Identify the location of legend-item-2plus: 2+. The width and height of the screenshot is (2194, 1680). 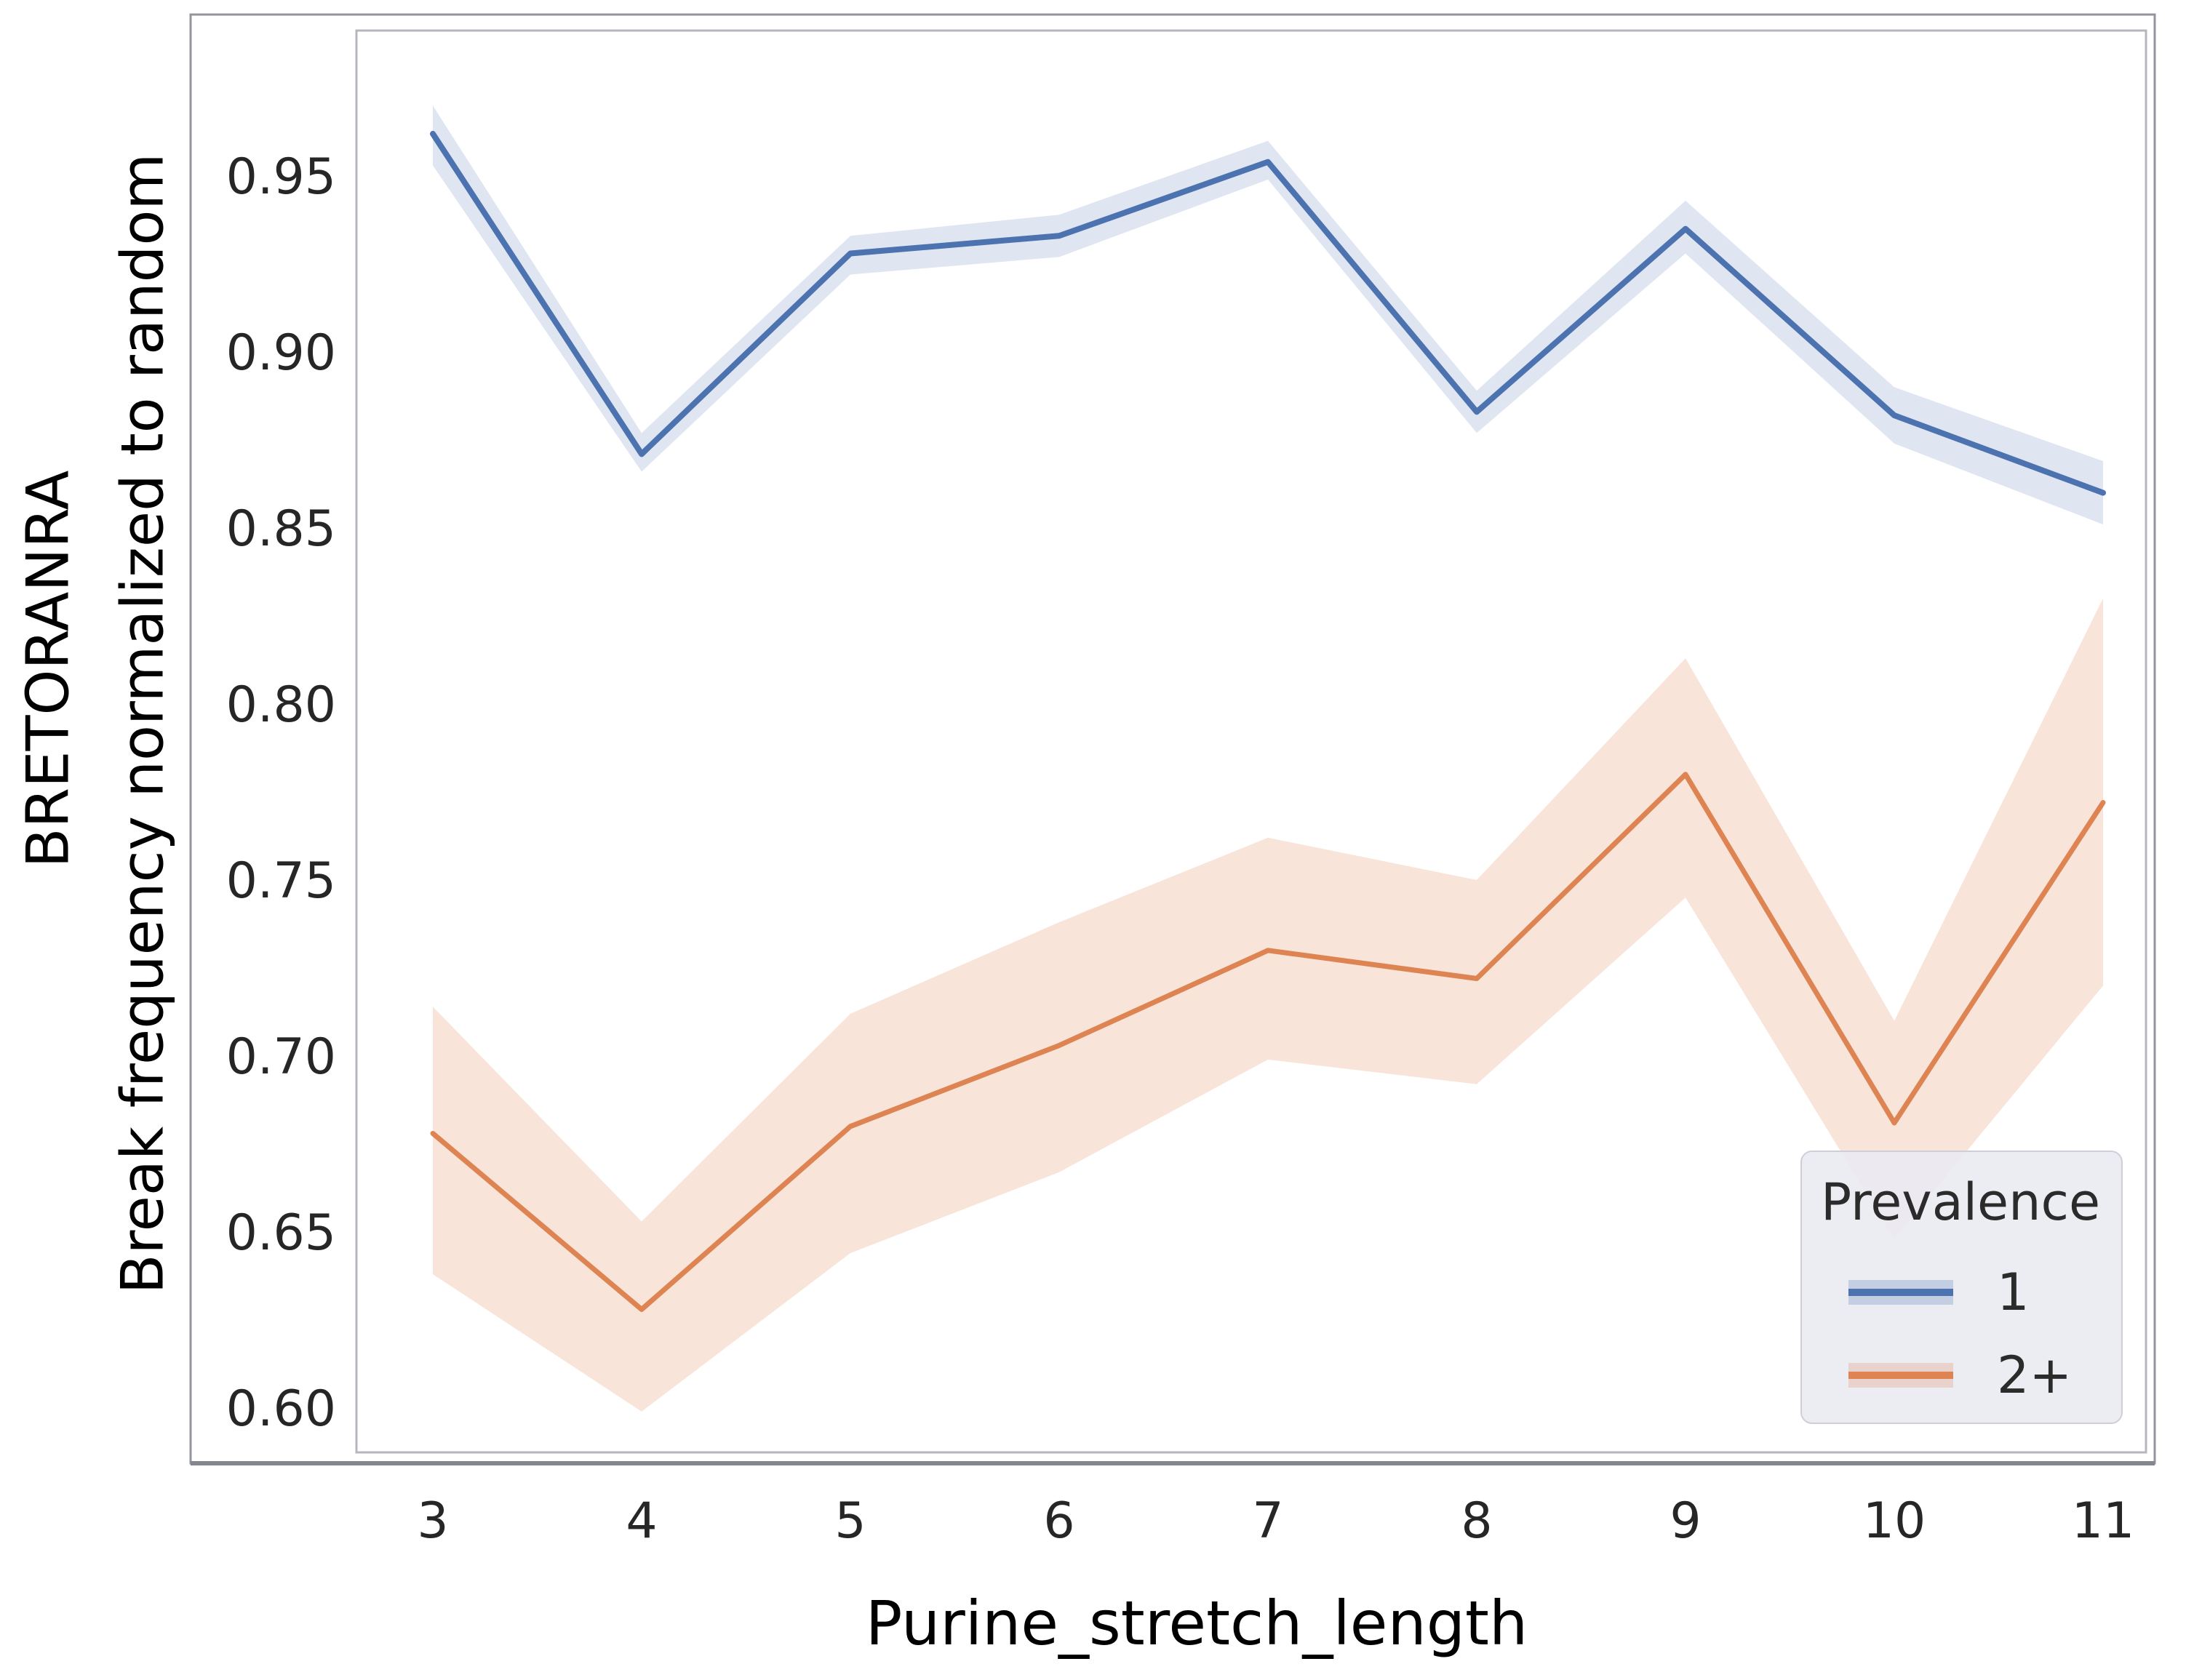
(1961, 1375).